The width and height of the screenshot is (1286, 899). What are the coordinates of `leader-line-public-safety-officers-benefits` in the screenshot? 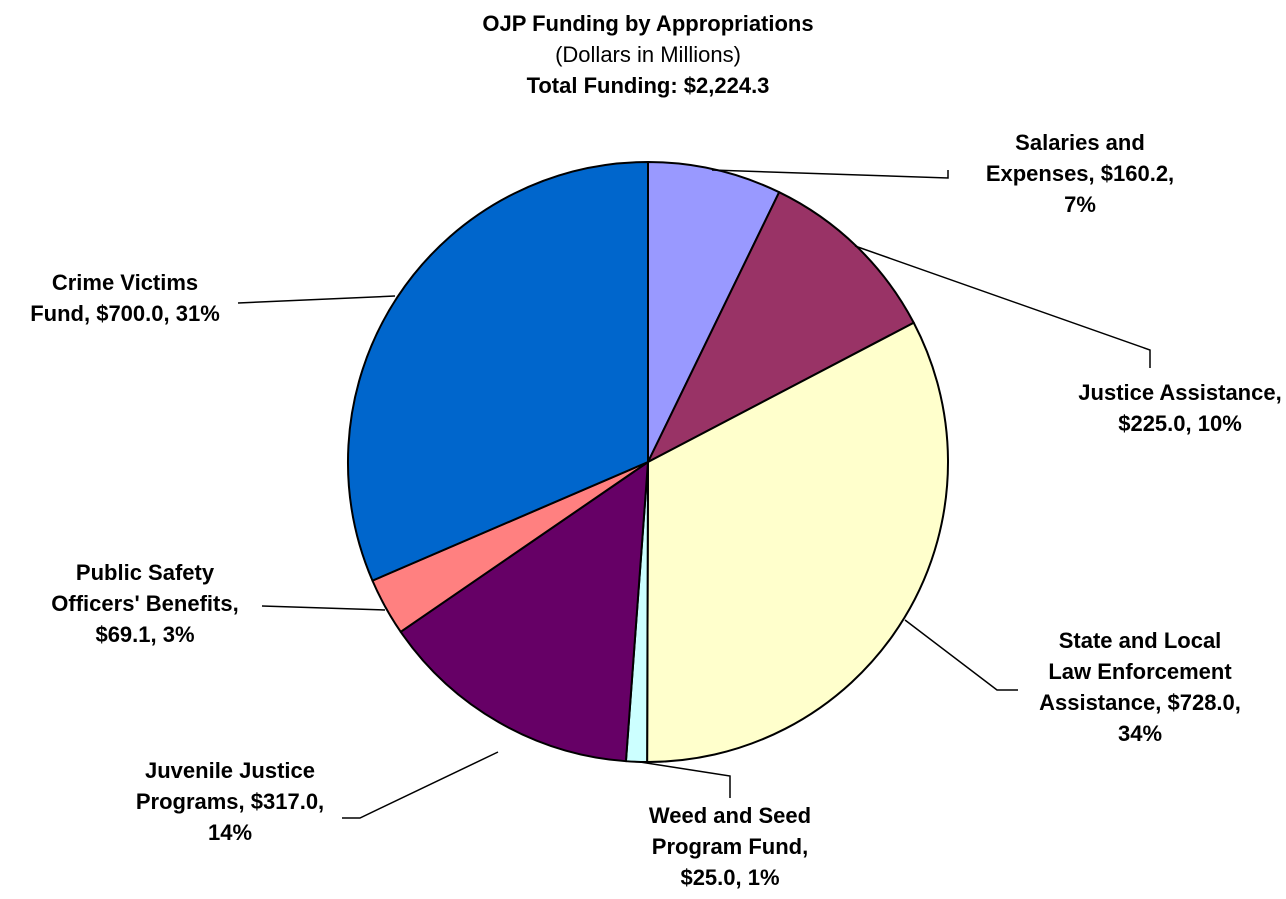 It's located at (323, 608).